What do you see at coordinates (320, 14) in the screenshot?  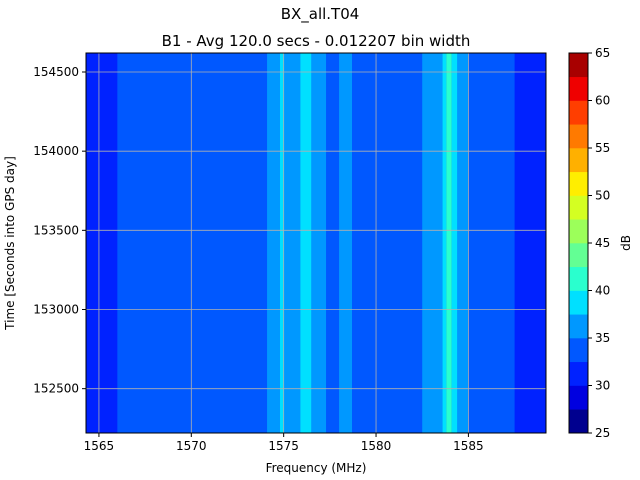 I see `figure-title: BX_all.T04` at bounding box center [320, 14].